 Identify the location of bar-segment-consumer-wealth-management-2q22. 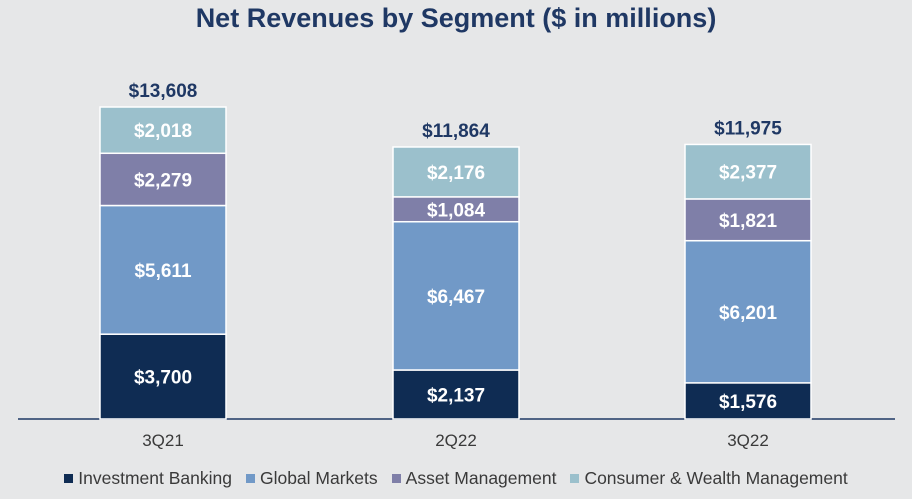
(456, 172).